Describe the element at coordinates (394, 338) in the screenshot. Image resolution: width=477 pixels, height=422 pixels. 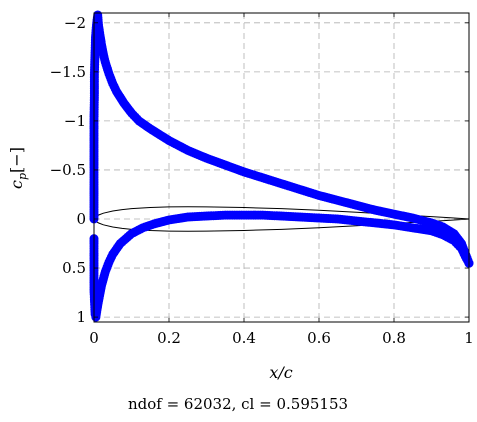
I see `x-tick-label: 0.8` at that location.